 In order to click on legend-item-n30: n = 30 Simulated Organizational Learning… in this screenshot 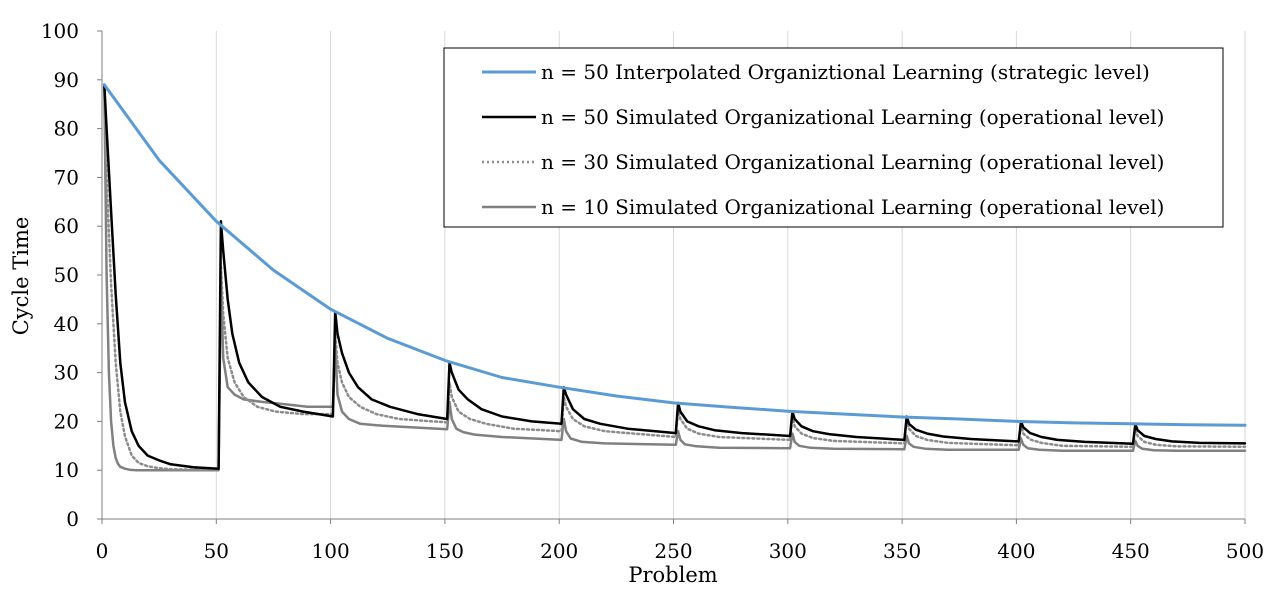, I will do `click(823, 162)`.